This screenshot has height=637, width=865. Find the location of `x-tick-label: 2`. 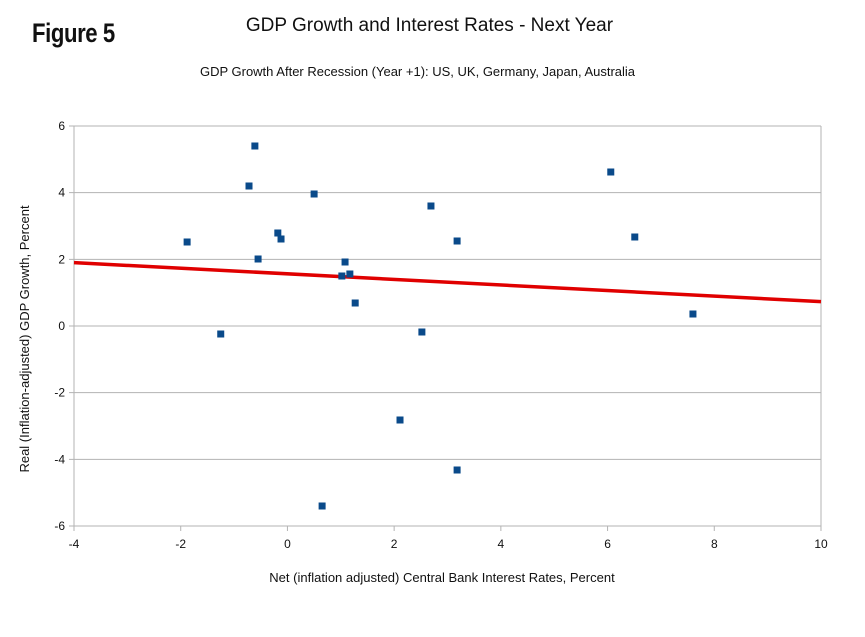

x-tick-label: 2 is located at coordinates (394, 544).